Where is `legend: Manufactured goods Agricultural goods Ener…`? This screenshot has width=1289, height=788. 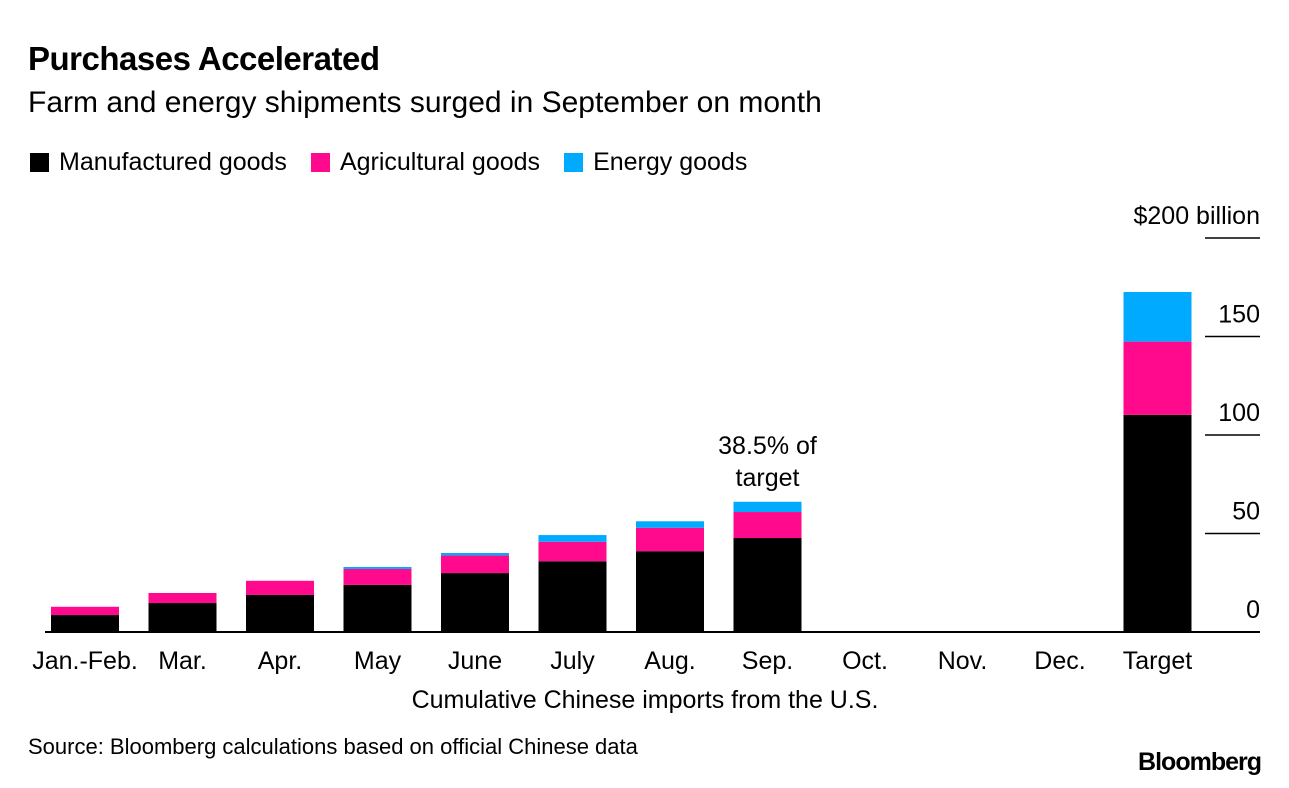 legend: Manufactured goods Agricultural goods Ener… is located at coordinates (388, 162).